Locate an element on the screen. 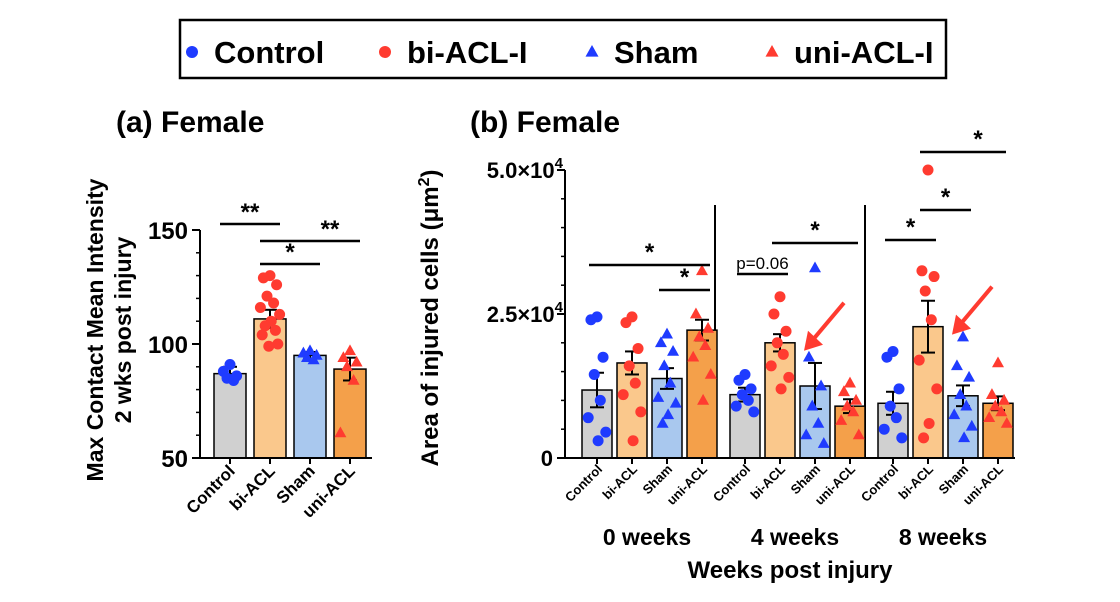 This screenshot has height=602, width=1120. group-label: 4 weeks is located at coordinates (795, 537).